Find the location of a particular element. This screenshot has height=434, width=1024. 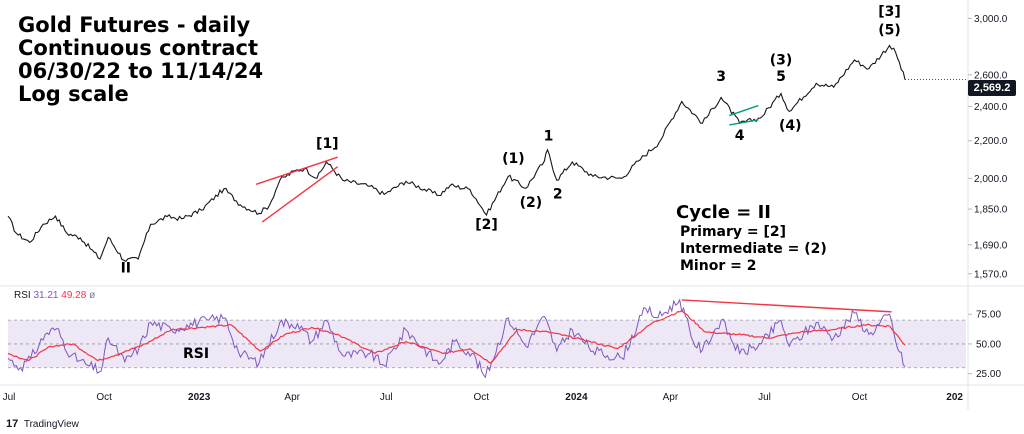

price-tick-label: 1,570.0 is located at coordinates (991, 274).